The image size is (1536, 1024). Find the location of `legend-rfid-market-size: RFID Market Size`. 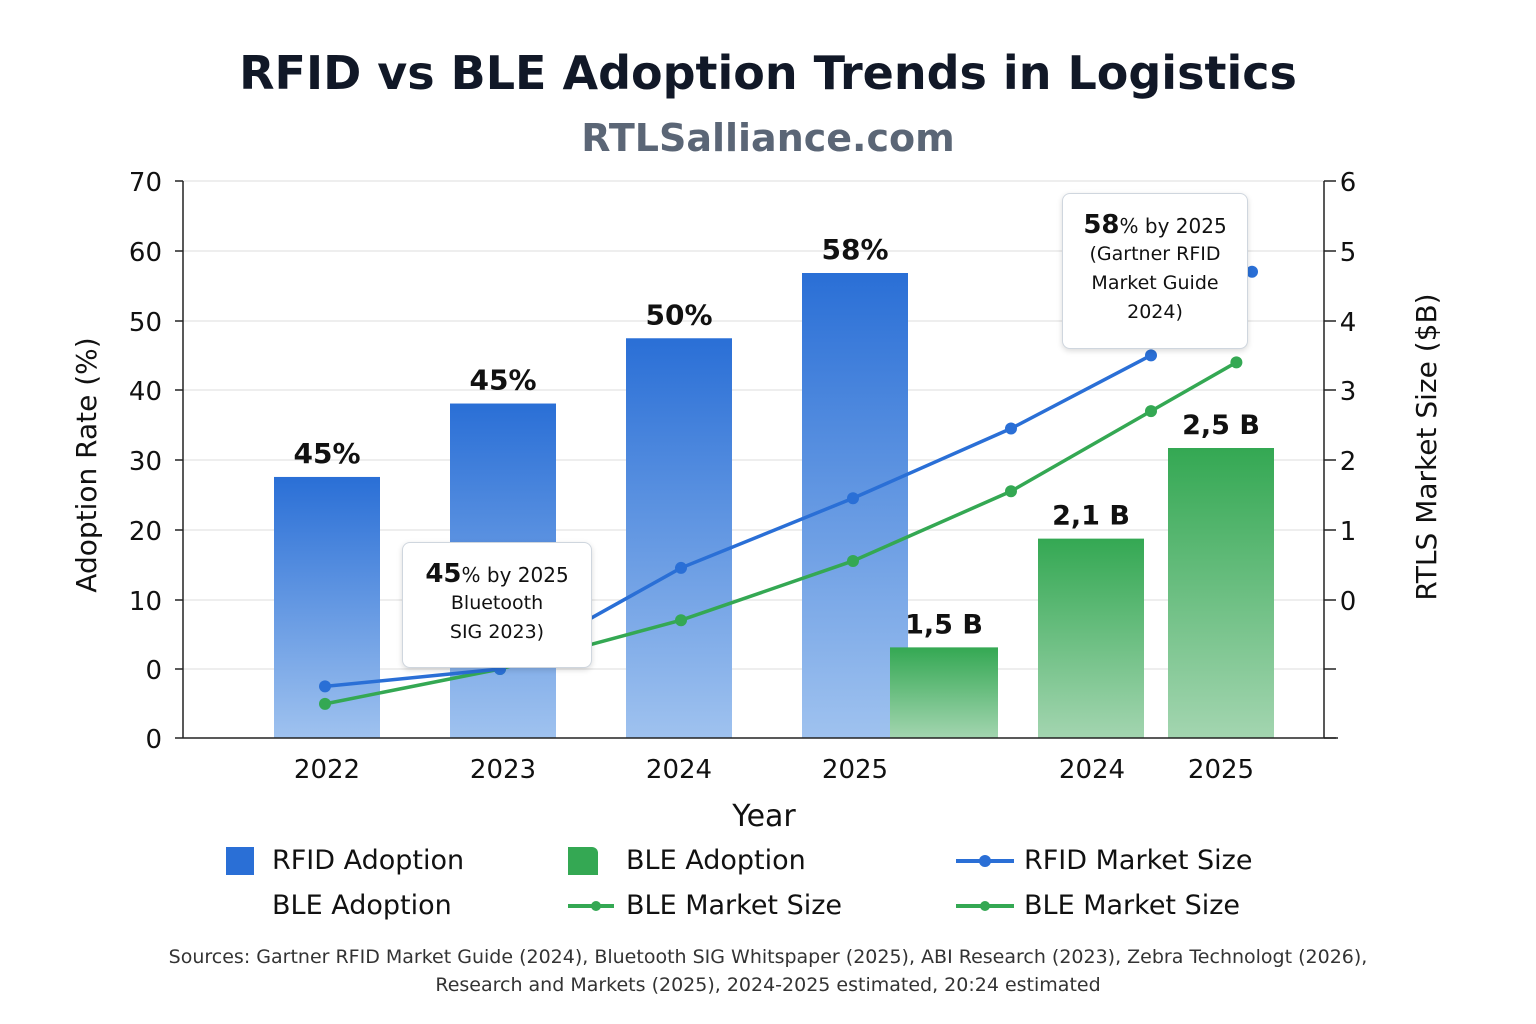

legend-rfid-market-size: RFID Market Size is located at coordinates (1104, 860).